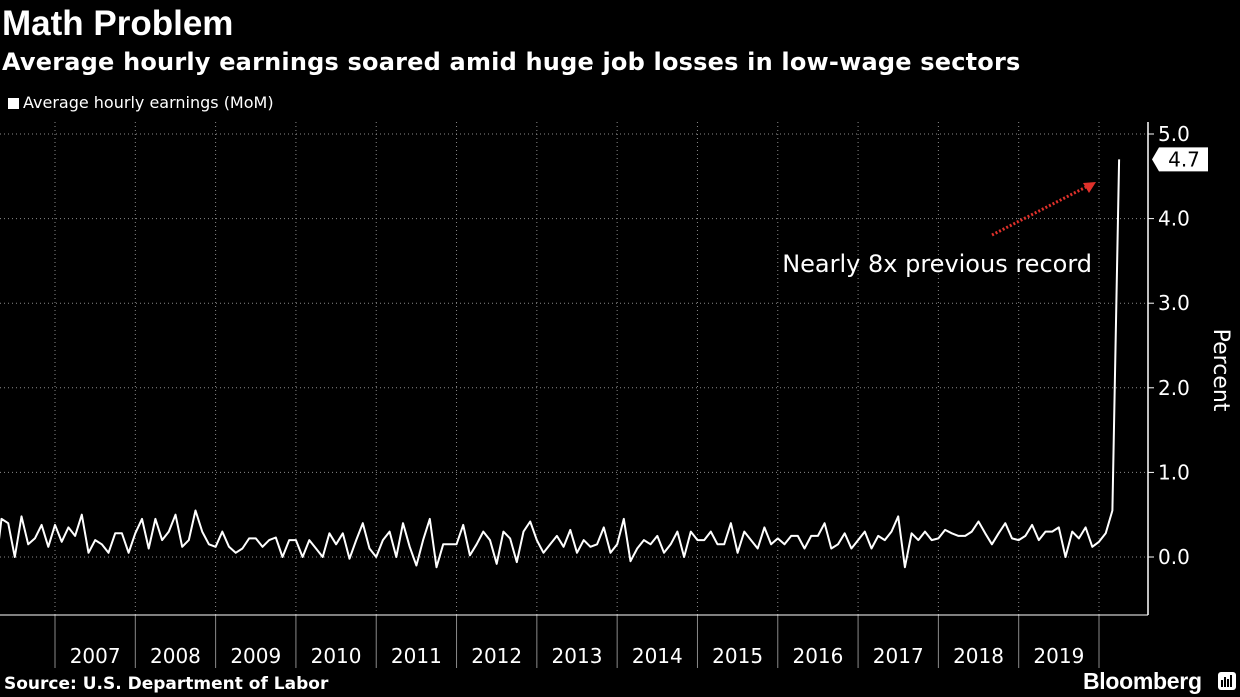  What do you see at coordinates (1174, 388) in the screenshot?
I see `y-tick-label: 2.0` at bounding box center [1174, 388].